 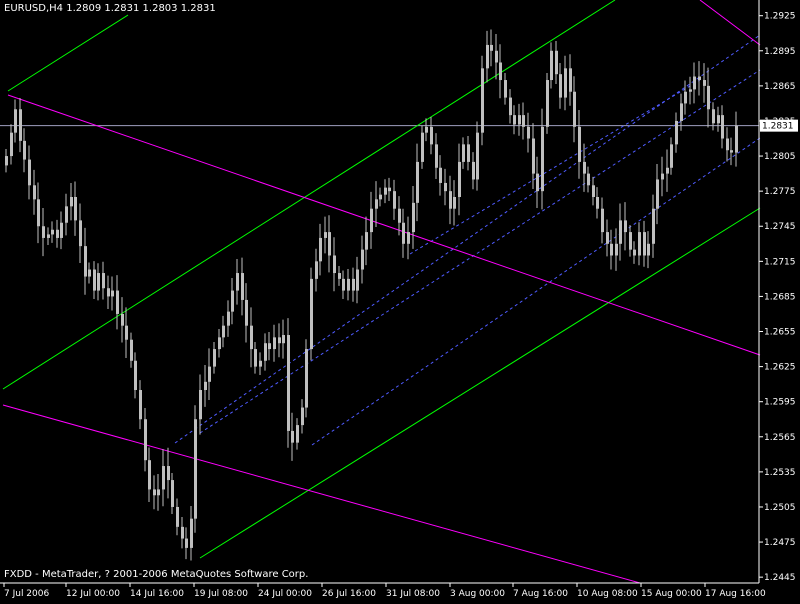 I want to click on y-tick-label: 1.2565, so click(x=780, y=438).